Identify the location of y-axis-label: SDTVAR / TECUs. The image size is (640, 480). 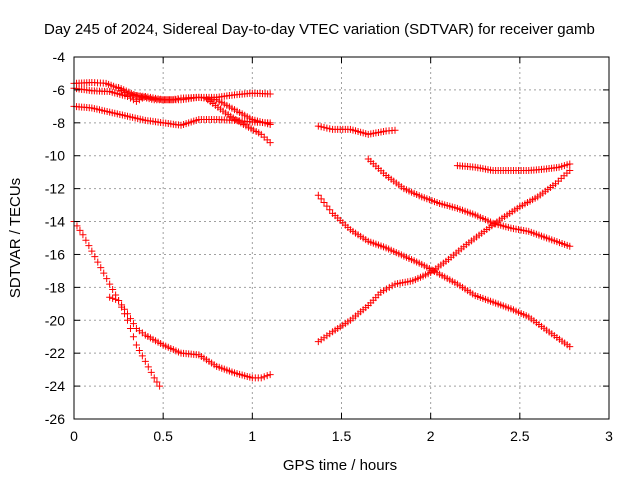
(15, 238).